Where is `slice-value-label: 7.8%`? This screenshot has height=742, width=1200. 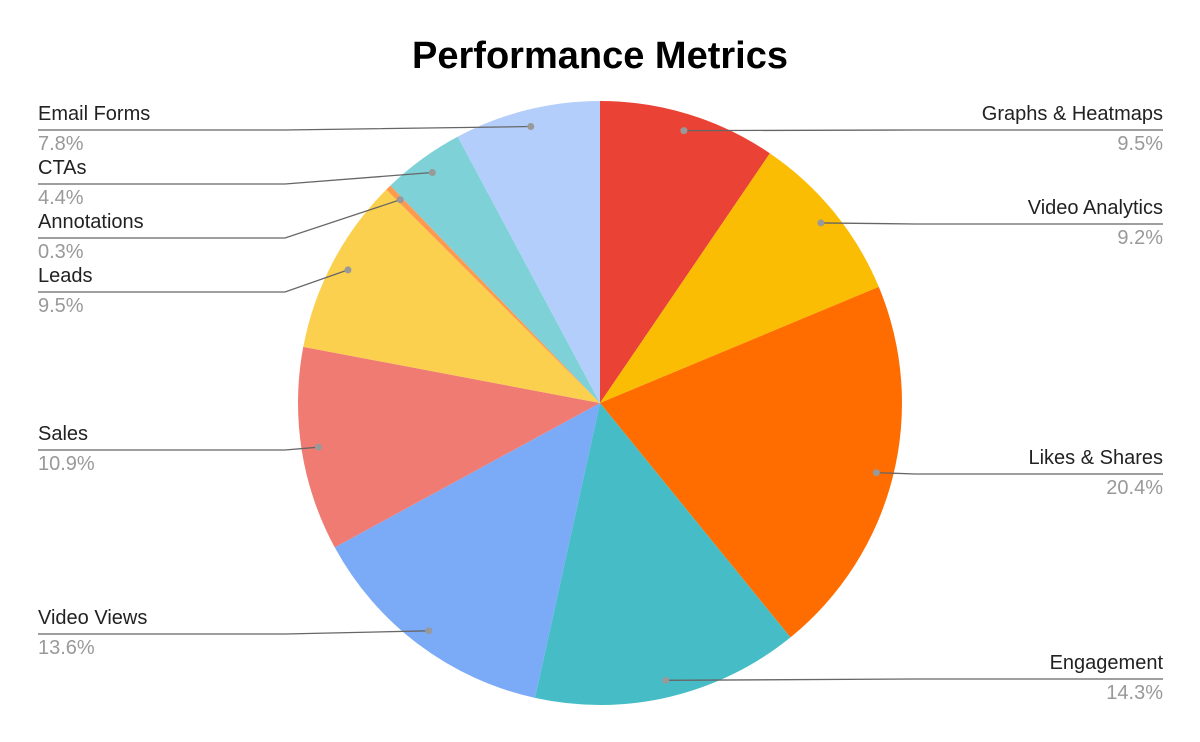 slice-value-label: 7.8% is located at coordinates (61, 144).